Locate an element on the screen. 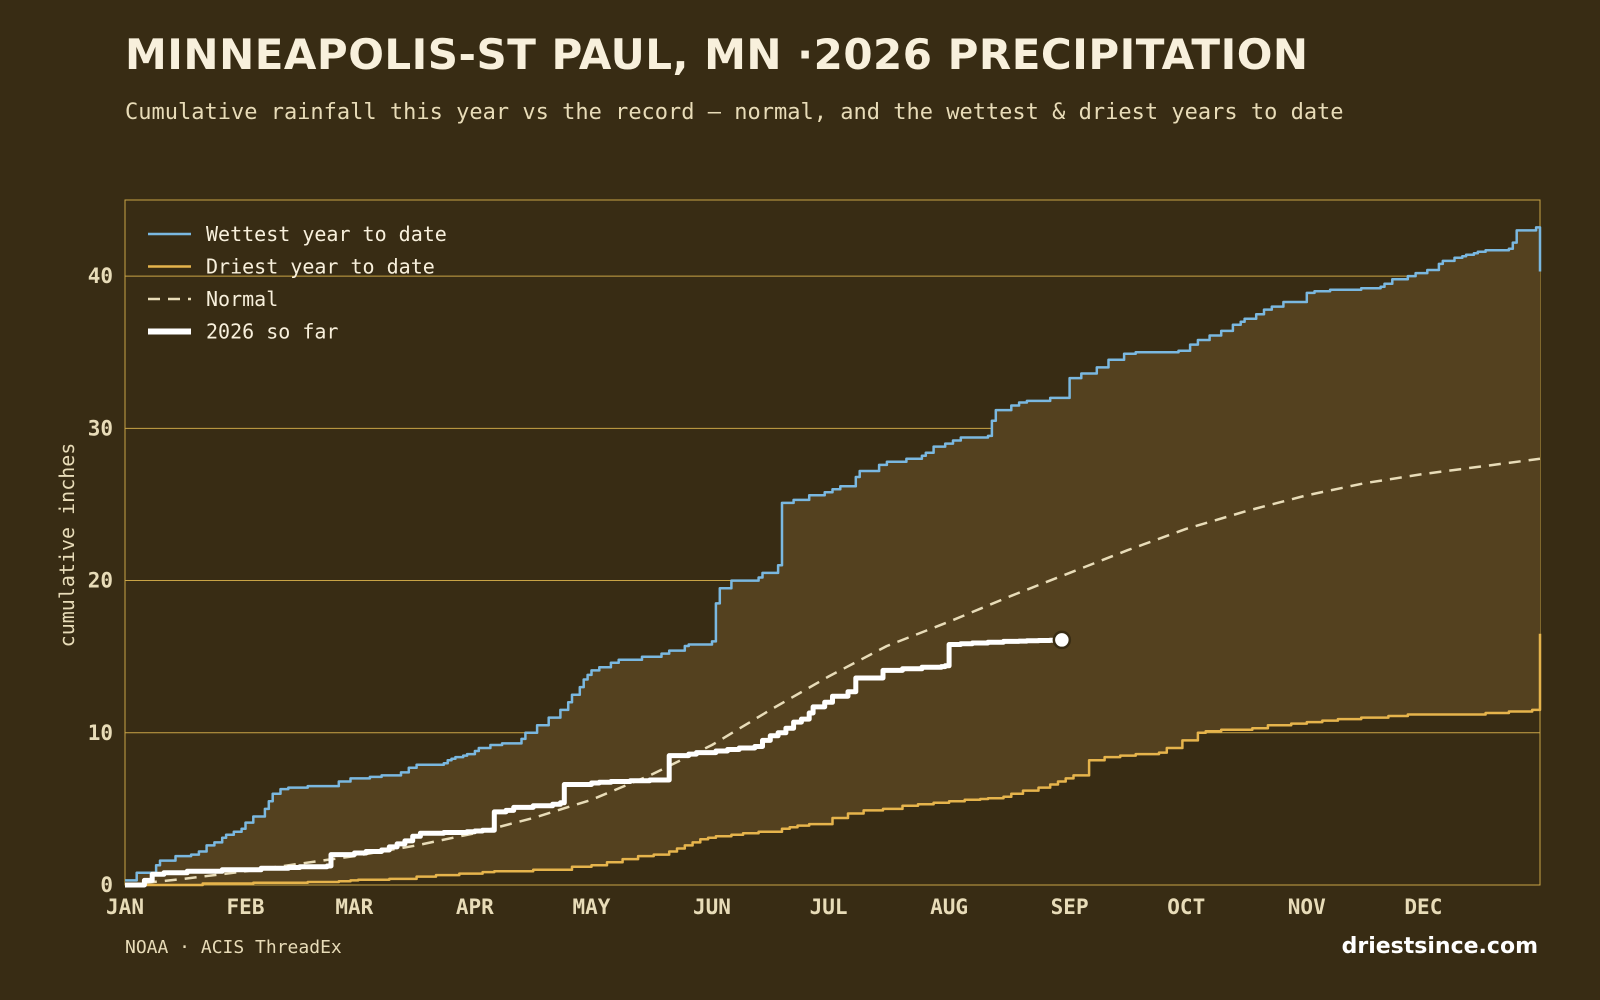  x-tick-label: JUN is located at coordinates (712, 907).